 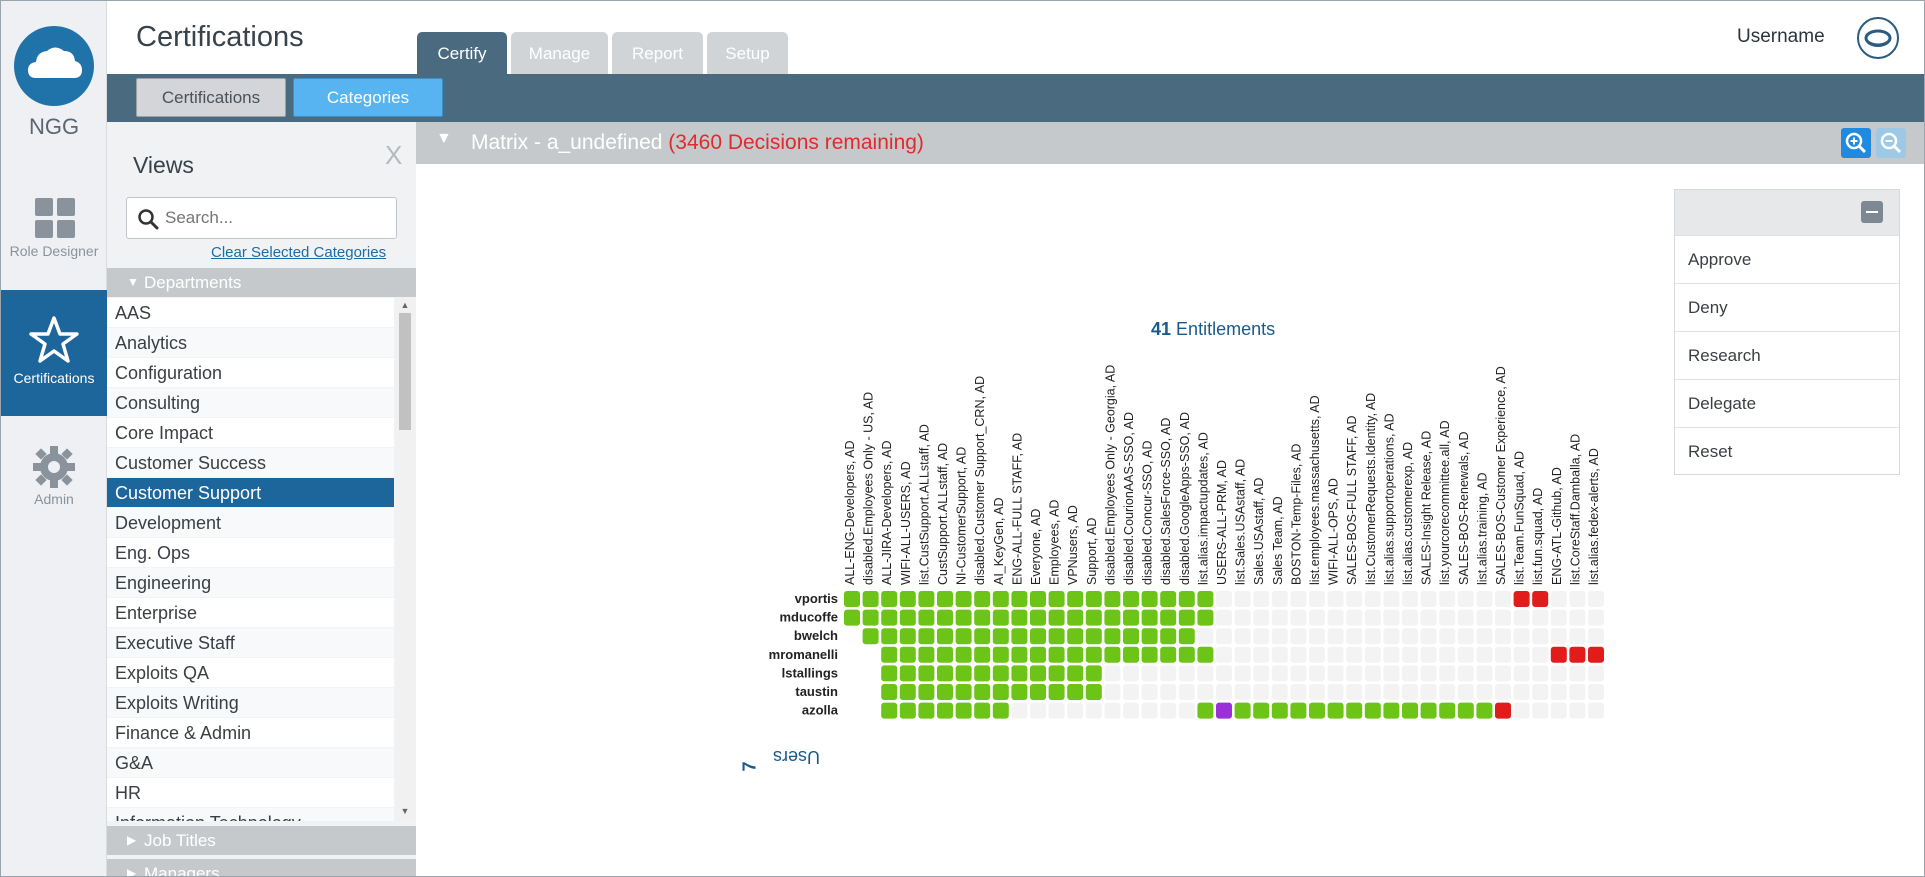 I want to click on entitlement-column-label: Sales Team, AD, so click(x=1278, y=540).